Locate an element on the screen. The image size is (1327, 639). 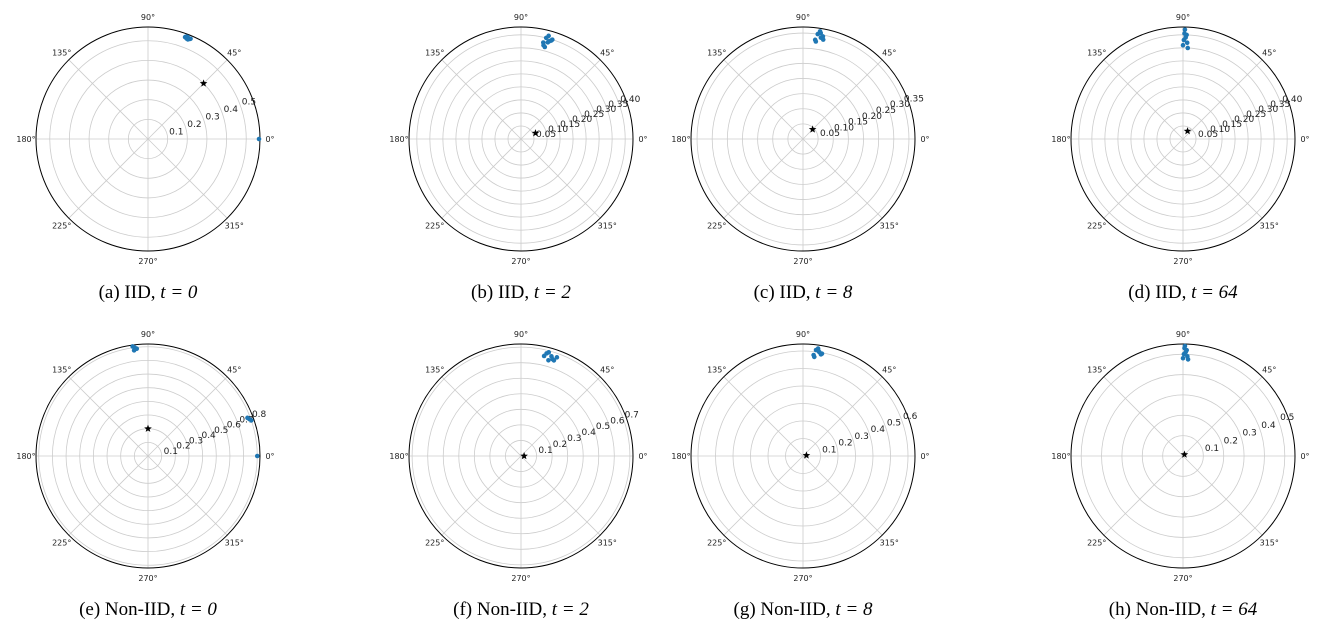
radial-tick-label: 0.2 is located at coordinates (183, 447).